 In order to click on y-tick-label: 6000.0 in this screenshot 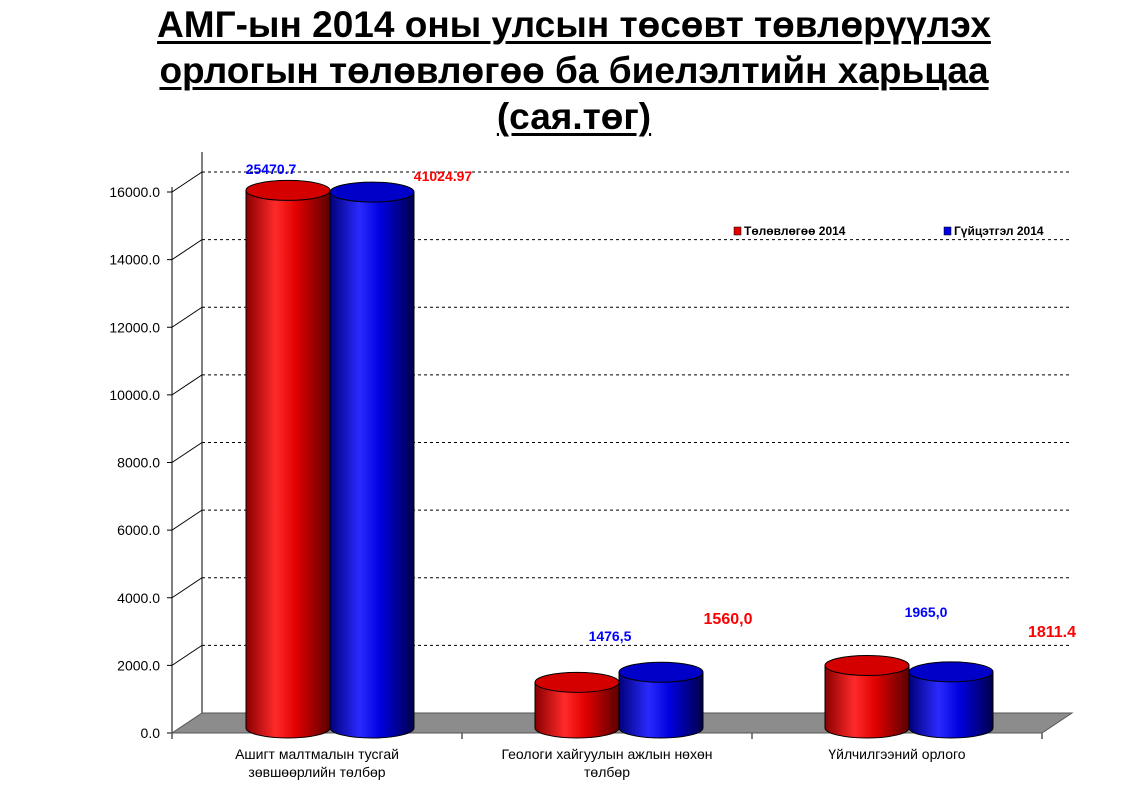, I will do `click(138, 530)`.